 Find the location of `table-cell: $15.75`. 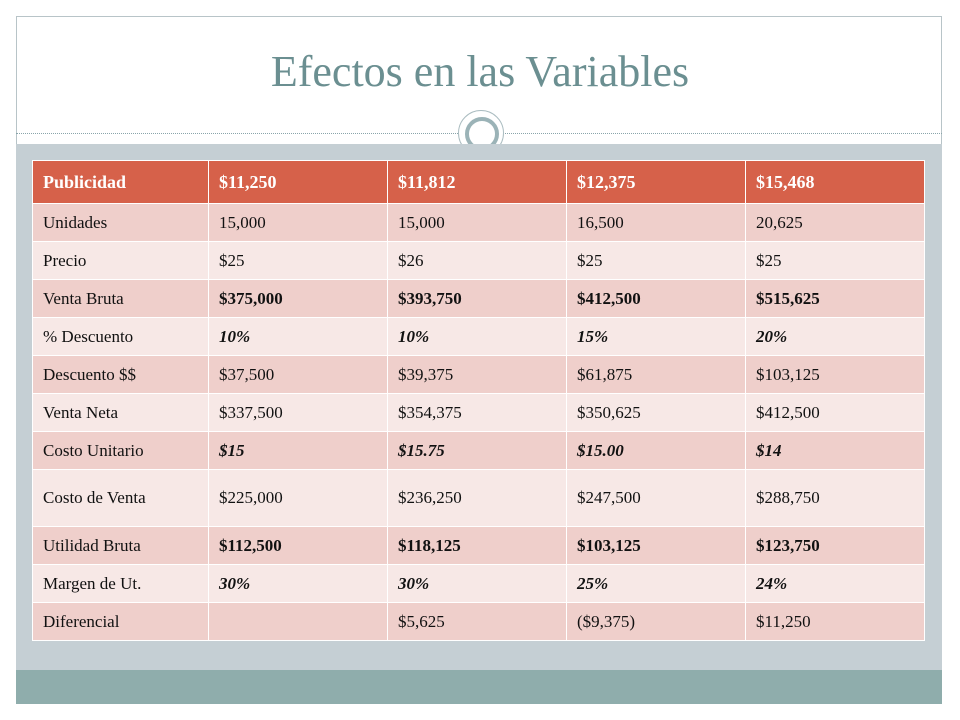

table-cell: $15.75 is located at coordinates (477, 450).